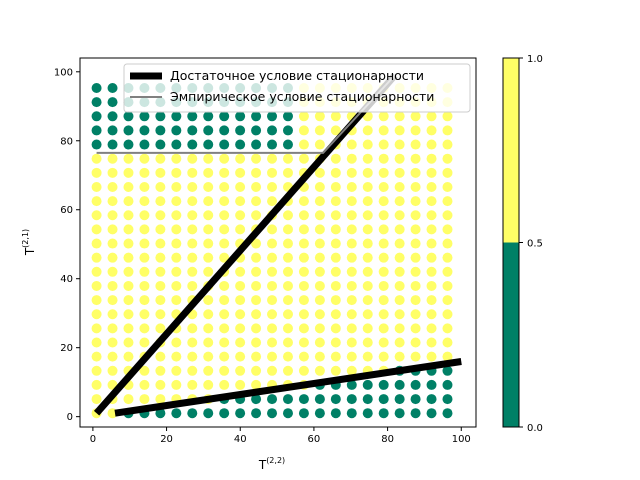  What do you see at coordinates (535, 428) in the screenshot?
I see `colorbar-label-low: 0.0` at bounding box center [535, 428].